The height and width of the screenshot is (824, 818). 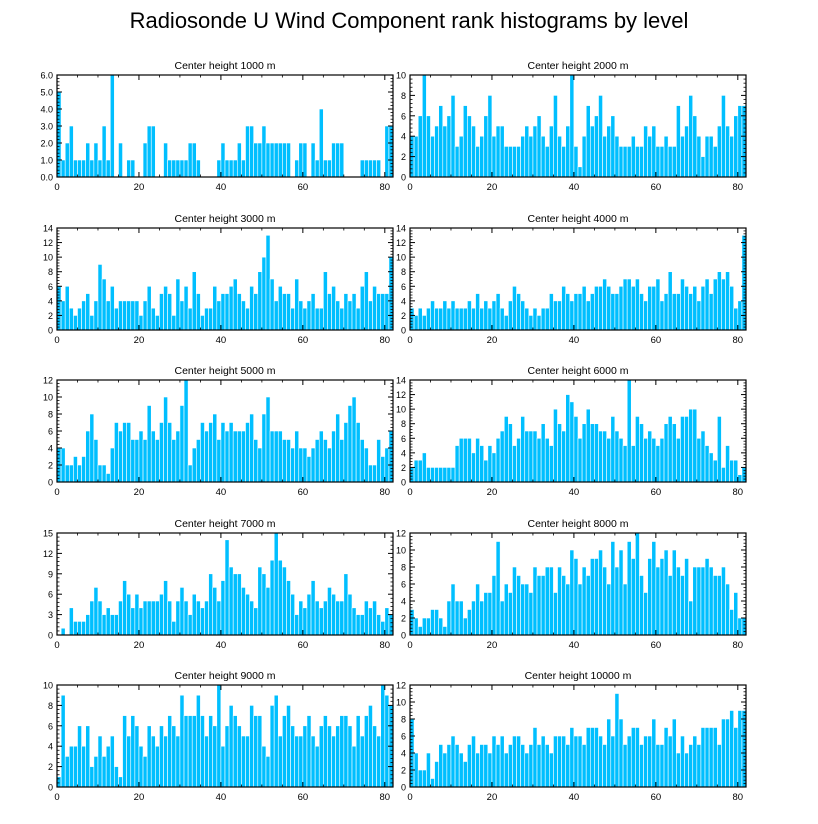 I want to click on panel-title: Center height 8000 m, so click(x=578, y=524).